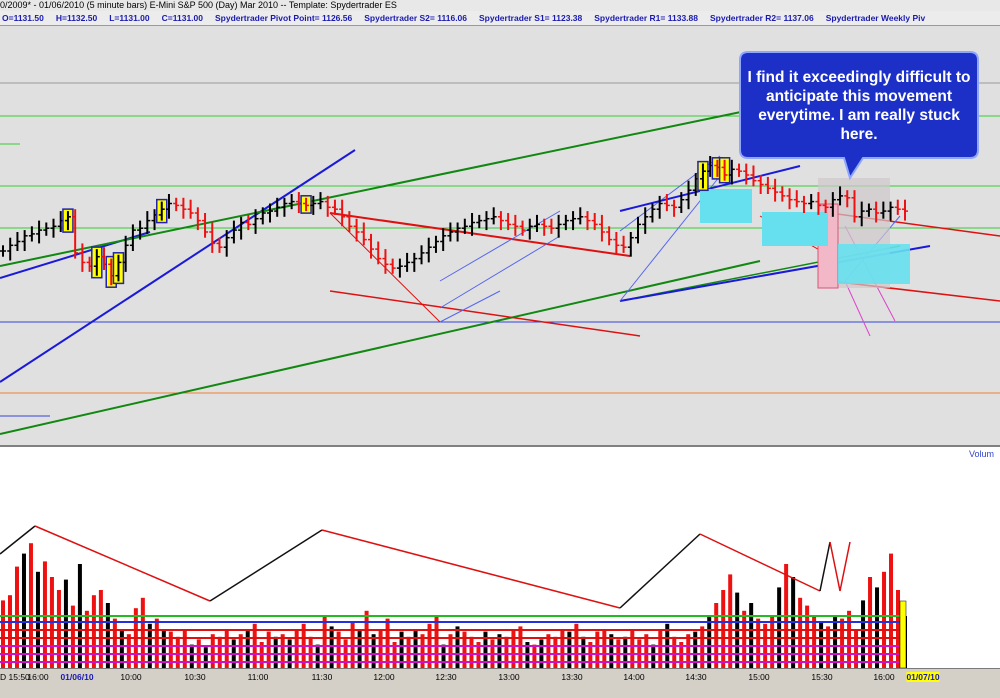 The height and width of the screenshot is (698, 1000). I want to click on time-tick: 13:00, so click(509, 677).